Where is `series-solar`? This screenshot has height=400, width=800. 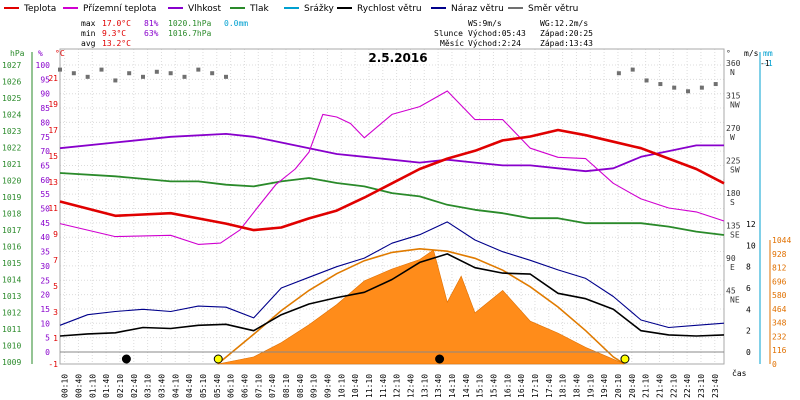
series-solar is located at coordinates (421, 307).